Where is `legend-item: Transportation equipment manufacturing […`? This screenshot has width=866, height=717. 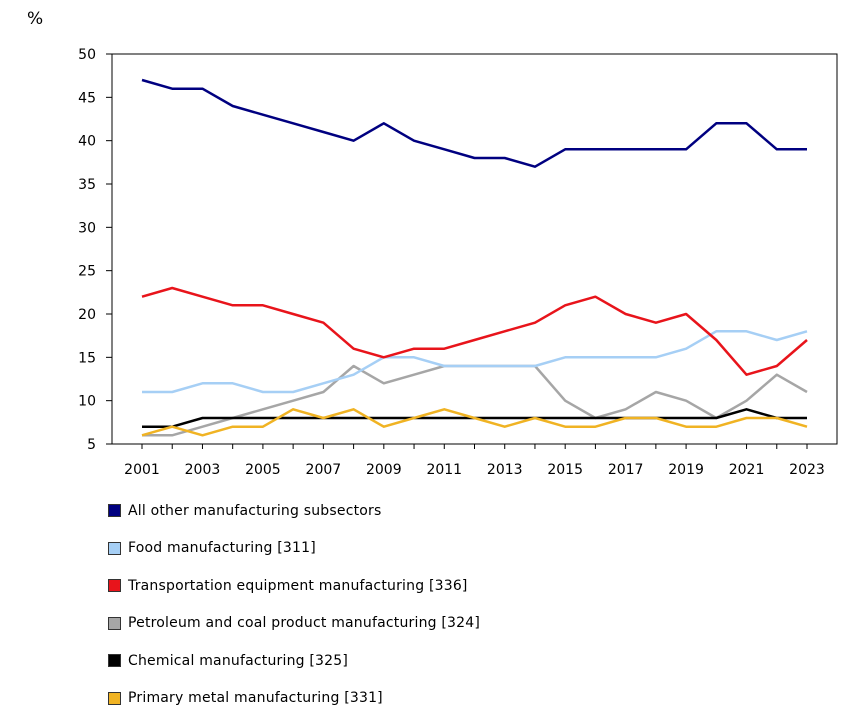
legend-item: Transportation equipment manufacturing [… is located at coordinates (294, 586).